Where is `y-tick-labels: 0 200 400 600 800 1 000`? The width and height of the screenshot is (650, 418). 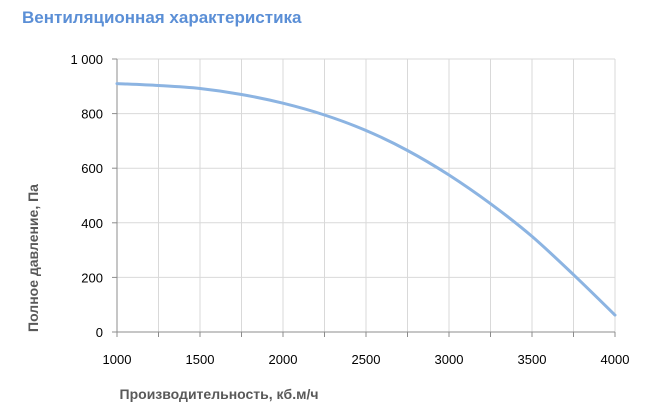
y-tick-labels: 0 200 400 600 800 1 000 is located at coordinates (86, 196).